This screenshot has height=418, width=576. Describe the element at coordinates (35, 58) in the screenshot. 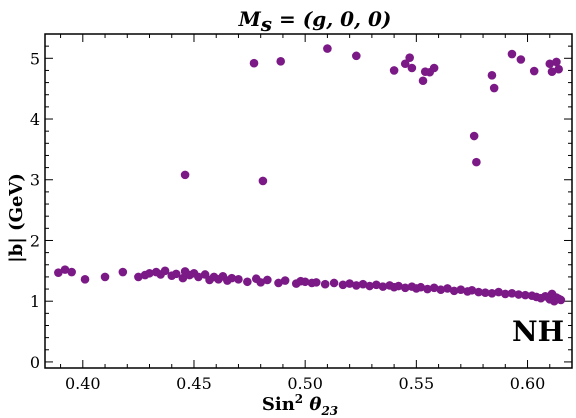

I see `y-tick-label: 5` at that location.